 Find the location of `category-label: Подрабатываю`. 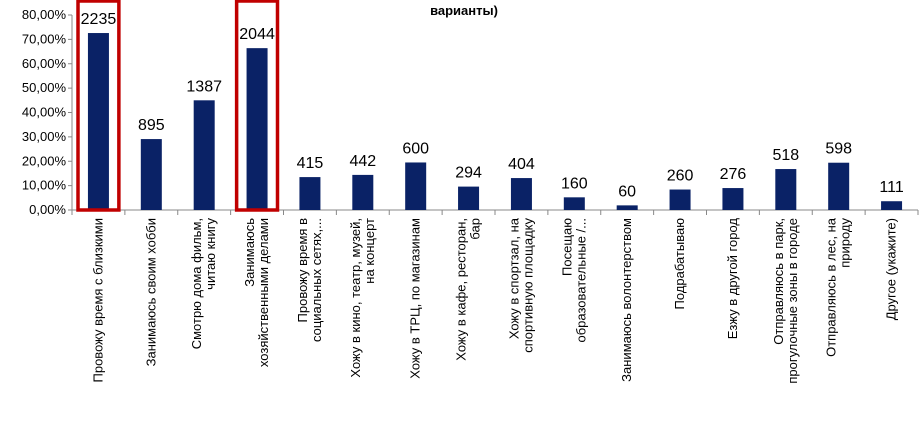

category-label: Подрабатываю is located at coordinates (679, 264).